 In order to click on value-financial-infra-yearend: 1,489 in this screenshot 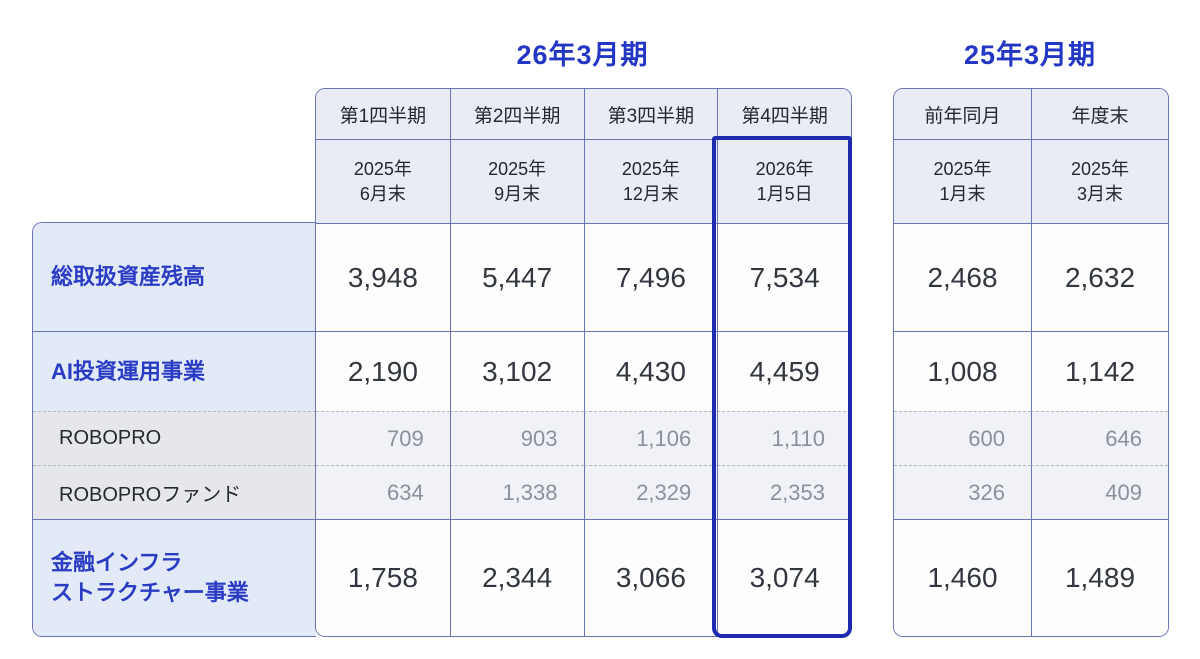, I will do `click(1099, 577)`.